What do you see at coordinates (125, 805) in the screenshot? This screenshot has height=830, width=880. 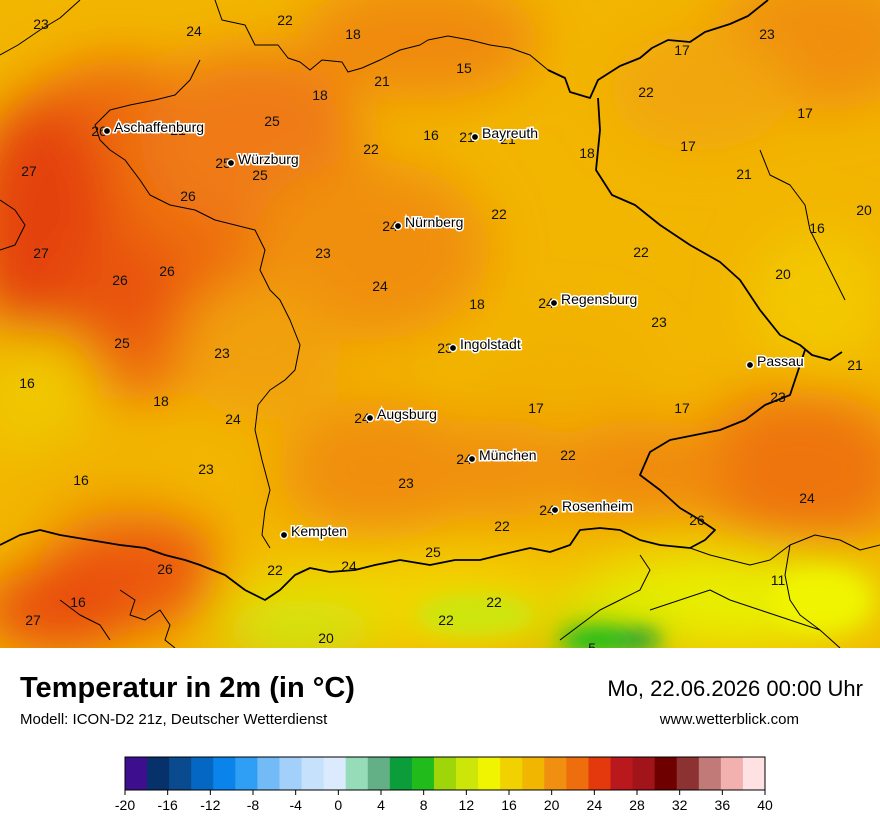 I see `legend-tick-label: -20` at bounding box center [125, 805].